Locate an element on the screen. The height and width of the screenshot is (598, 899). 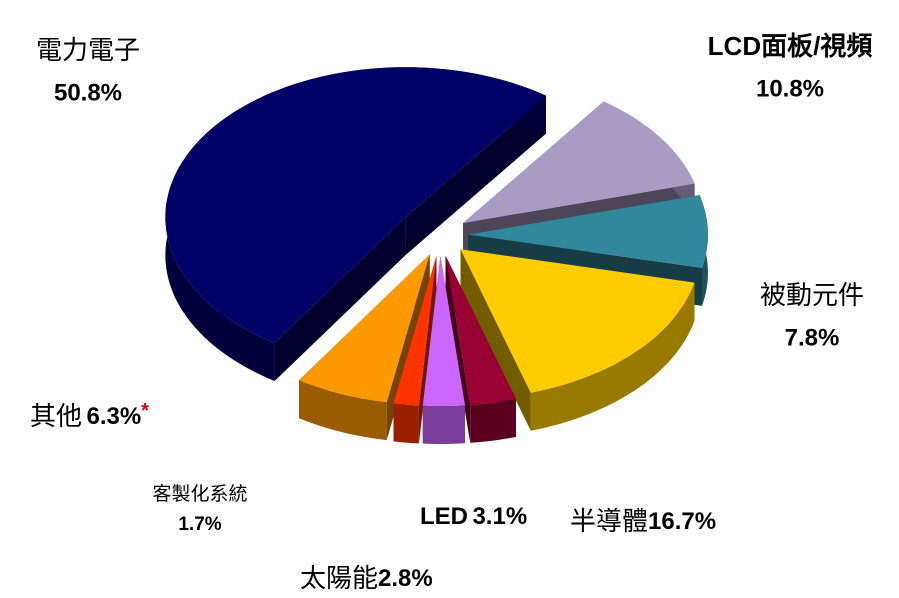
footnote-mark: * is located at coordinates (145, 411).